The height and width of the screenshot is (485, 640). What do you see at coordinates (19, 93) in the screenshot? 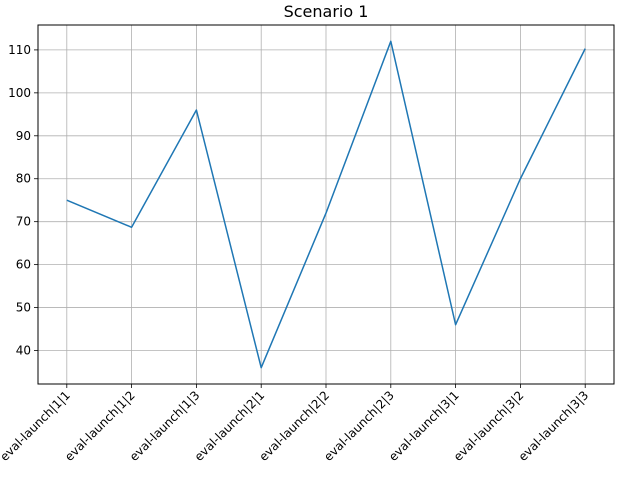
I see `y-tick-label: 100` at bounding box center [19, 93].